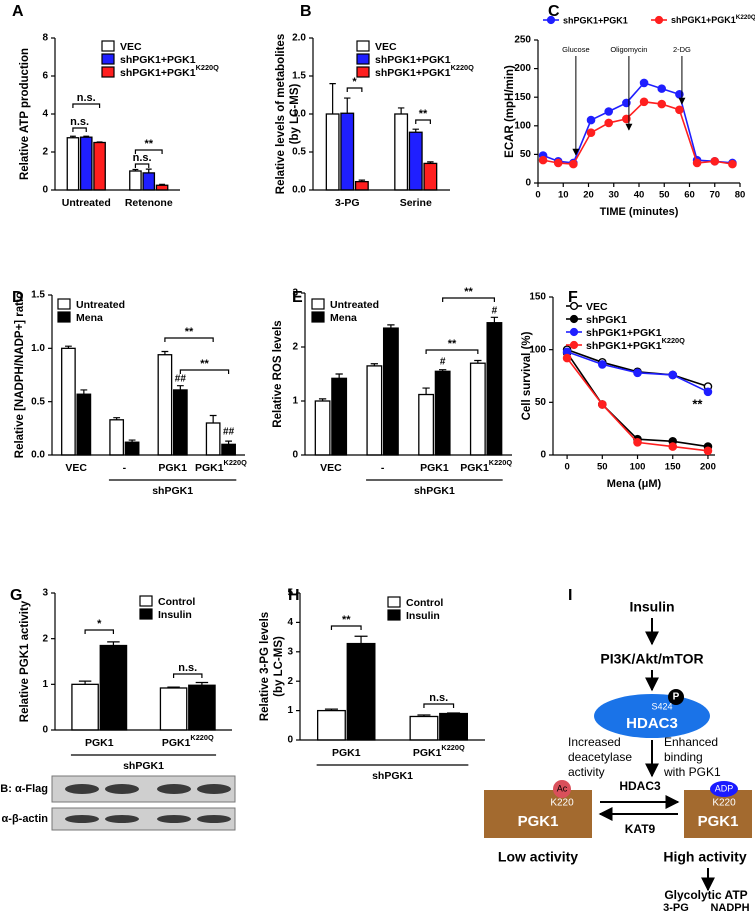 The image size is (755, 915). I want to click on site-label: K220, so click(562, 803).